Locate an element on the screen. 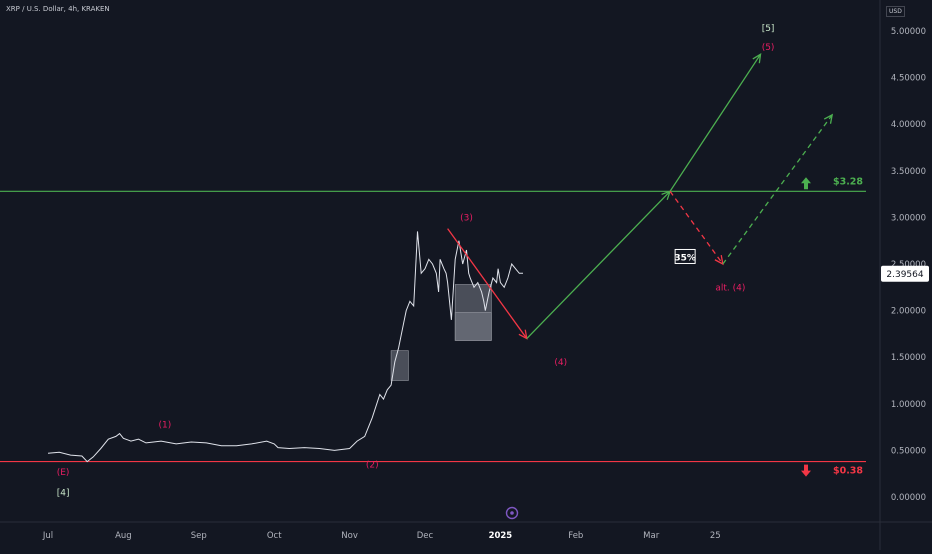  wave-label: (4) is located at coordinates (560, 363).